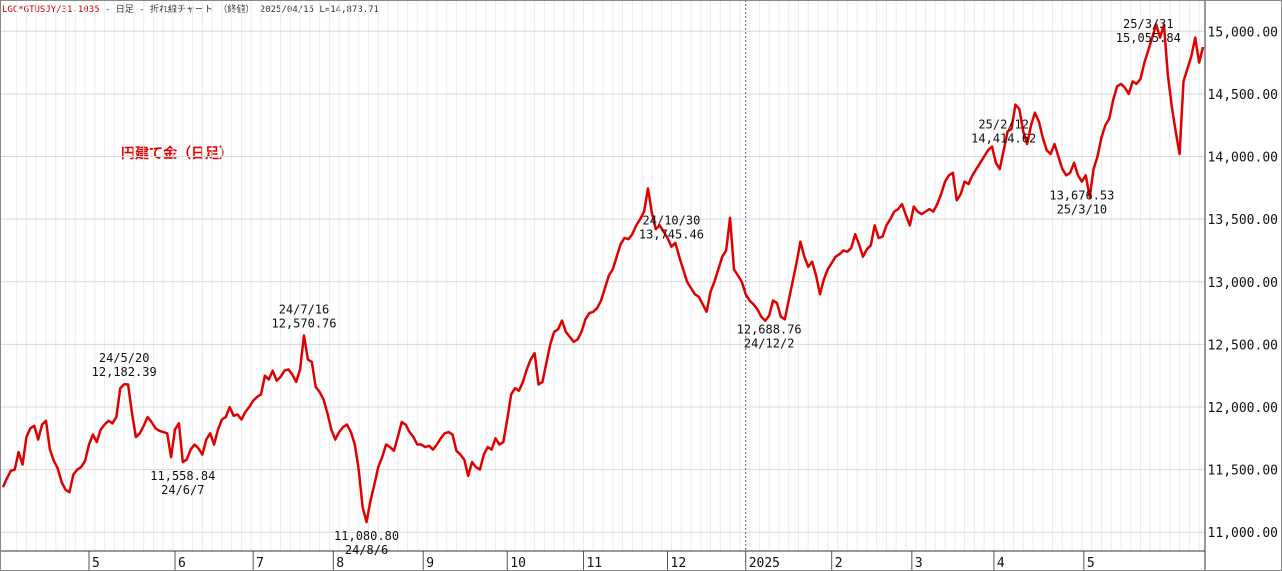 The width and height of the screenshot is (1282, 571). Describe the element at coordinates (1148, 24) in the screenshot. I see `annotation-date: 25/3/31` at that location.